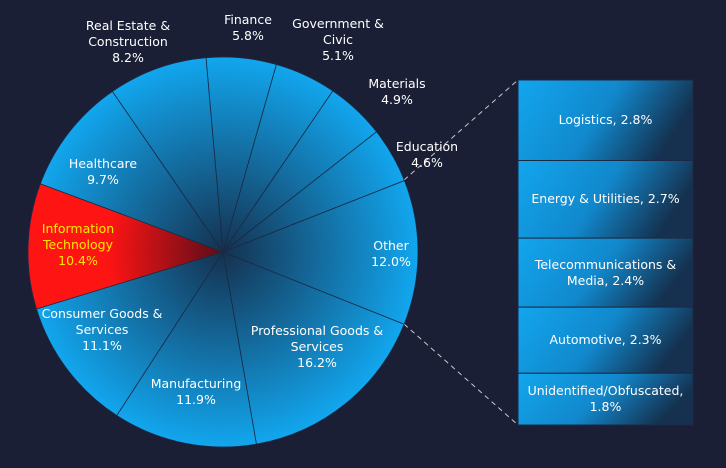  I want to click on slice-label: Professional Goods & Services 16.2%, so click(317, 347).